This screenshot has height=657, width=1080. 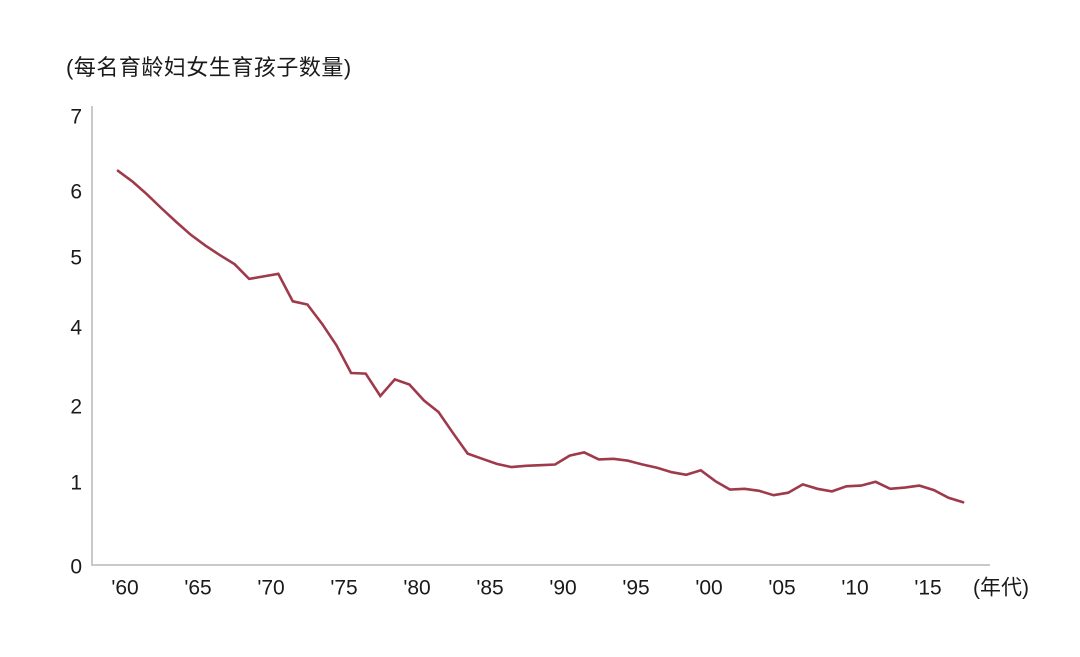 What do you see at coordinates (489, 588) in the screenshot?
I see `x-tick-label: '85` at bounding box center [489, 588].